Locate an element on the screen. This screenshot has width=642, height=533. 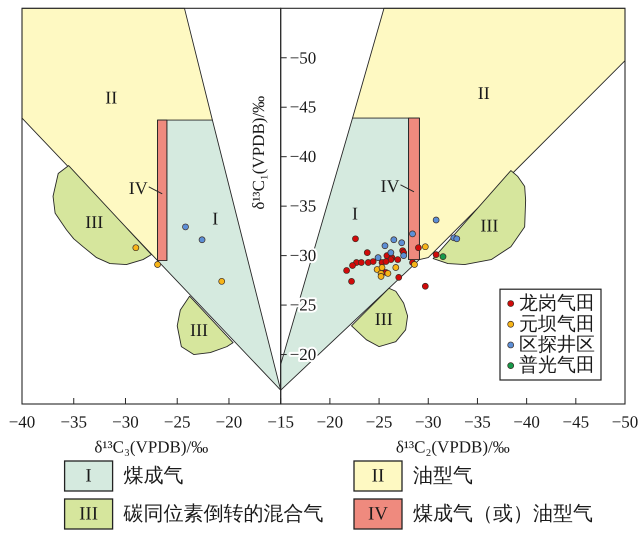
legend-label: 油型气 is located at coordinates (443, 476).